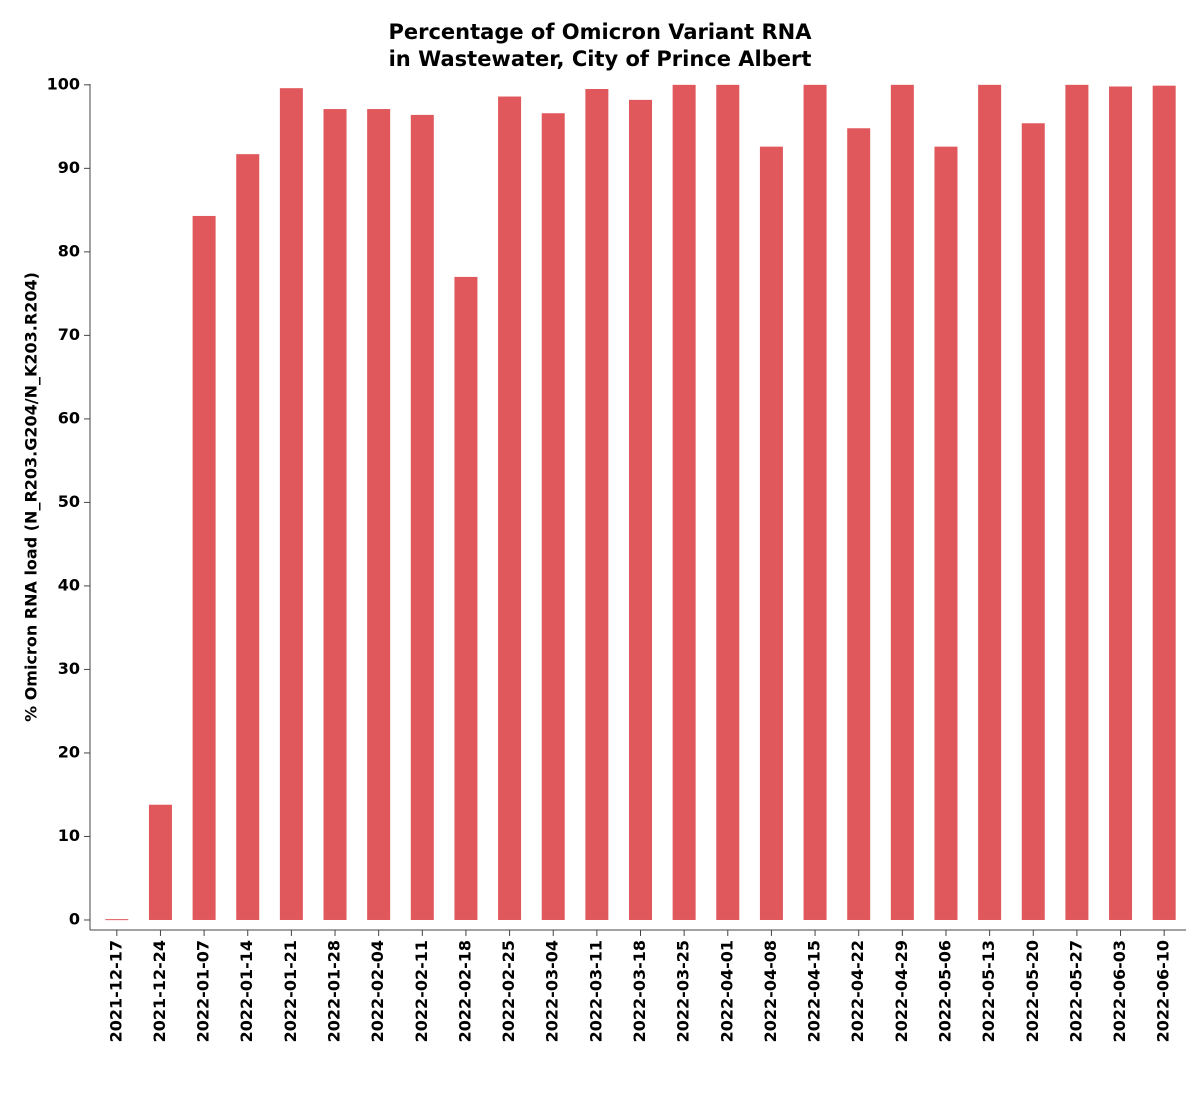 The width and height of the screenshot is (1199, 1094). What do you see at coordinates (63, 83) in the screenshot?
I see `y-tick-label: 100` at bounding box center [63, 83].